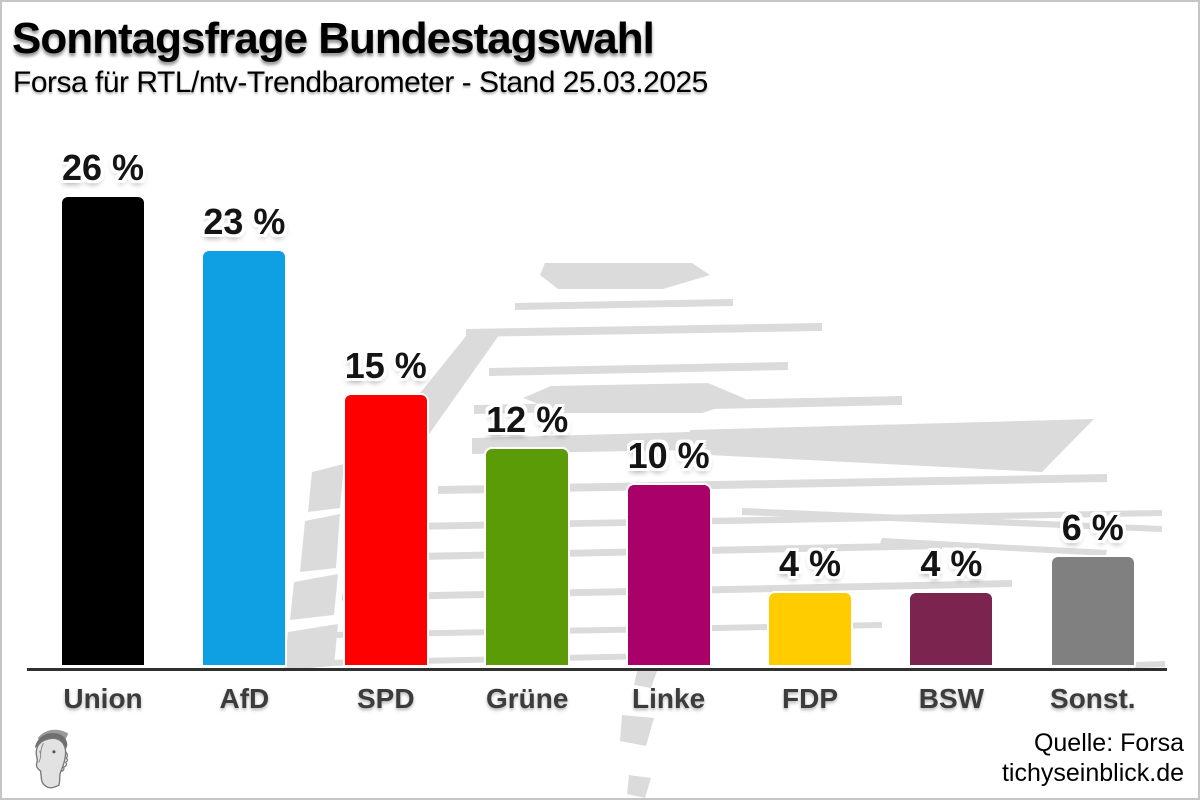  Describe the element at coordinates (527, 698) in the screenshot. I see `category-label-gruene: Grüne` at that location.